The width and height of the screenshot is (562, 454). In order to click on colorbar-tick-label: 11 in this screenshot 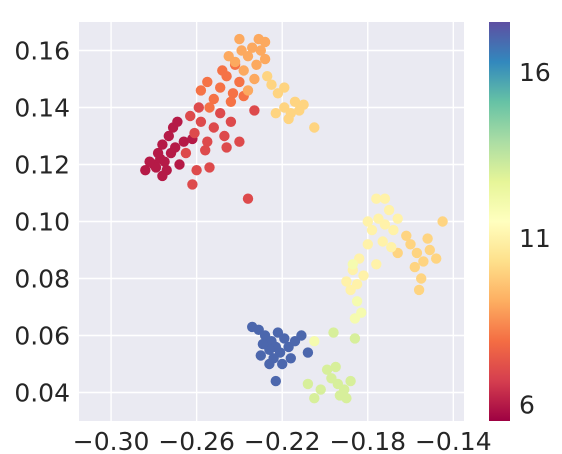, I will do `click(535, 238)`.